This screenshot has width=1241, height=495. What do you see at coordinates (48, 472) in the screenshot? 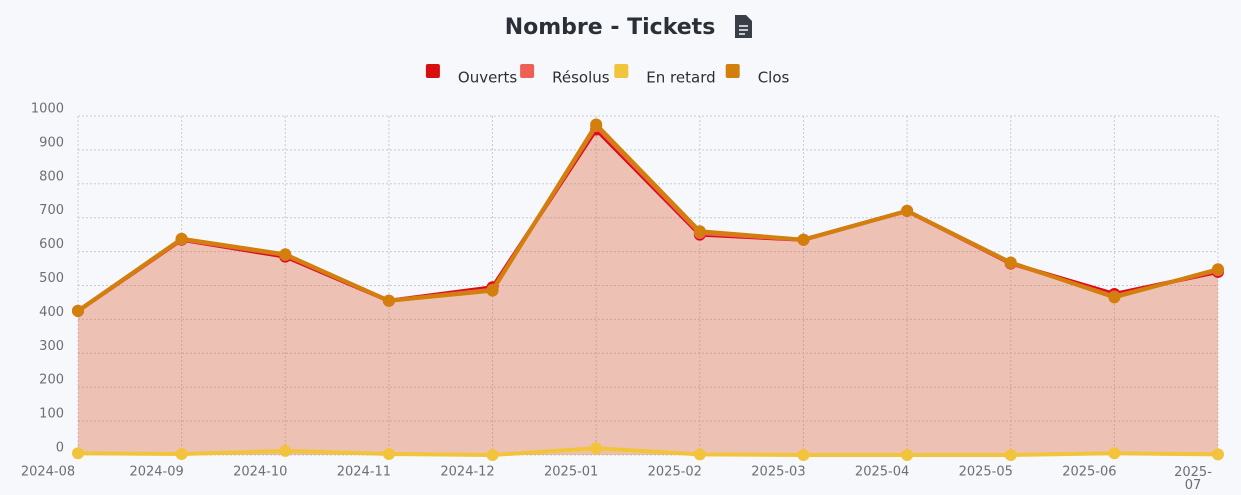
I see `x-tick-label: 2024-08` at bounding box center [48, 472].